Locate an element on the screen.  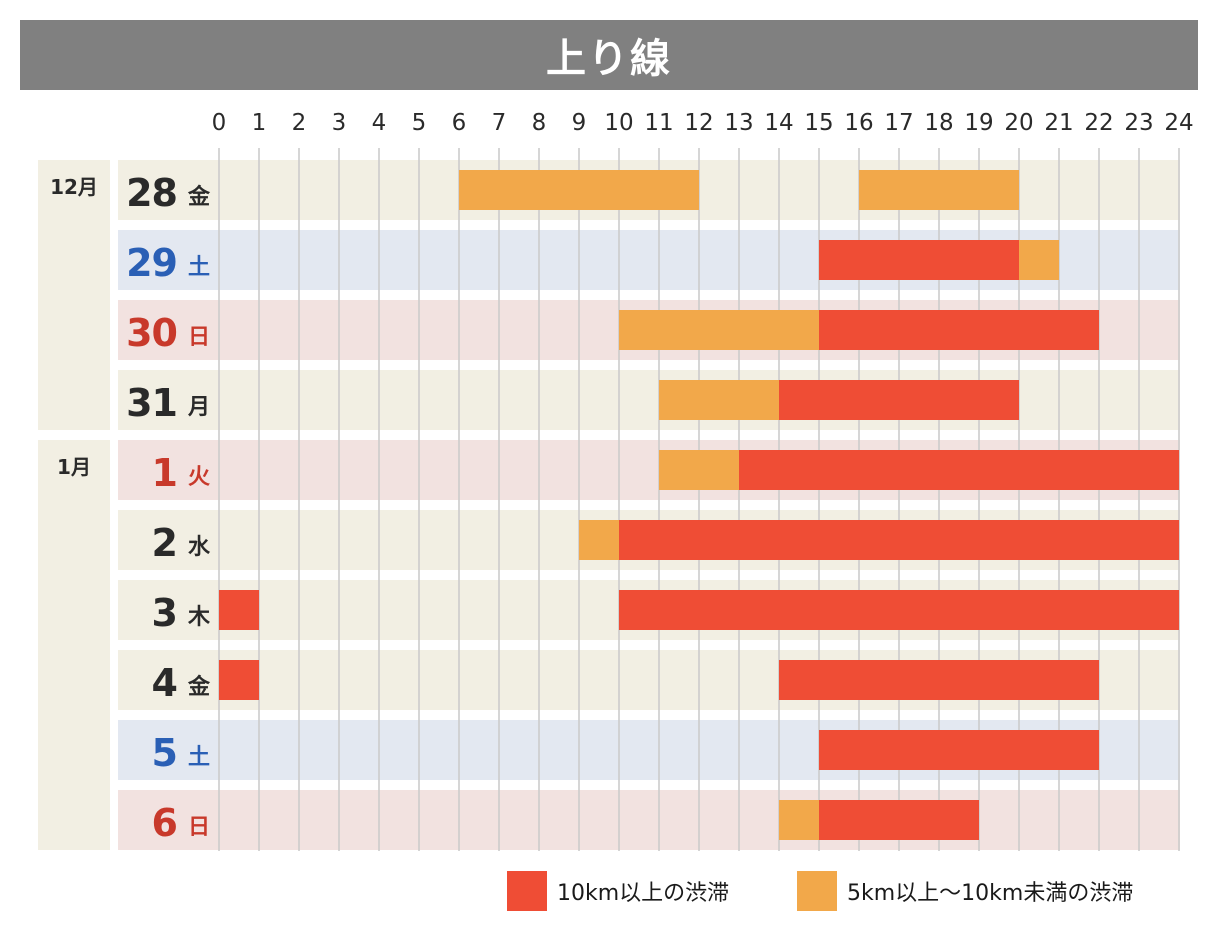
row-weekday-label-4: 火 is located at coordinates (199, 477).